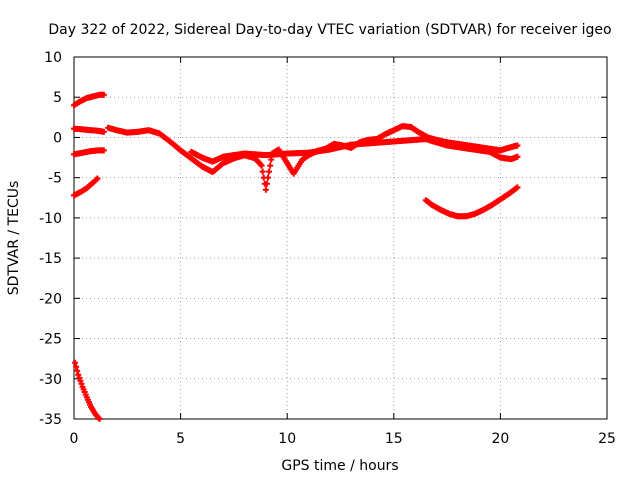 This screenshot has width=640, height=480. Describe the element at coordinates (86, 187) in the screenshot. I see `series-minus-six-arc` at that location.